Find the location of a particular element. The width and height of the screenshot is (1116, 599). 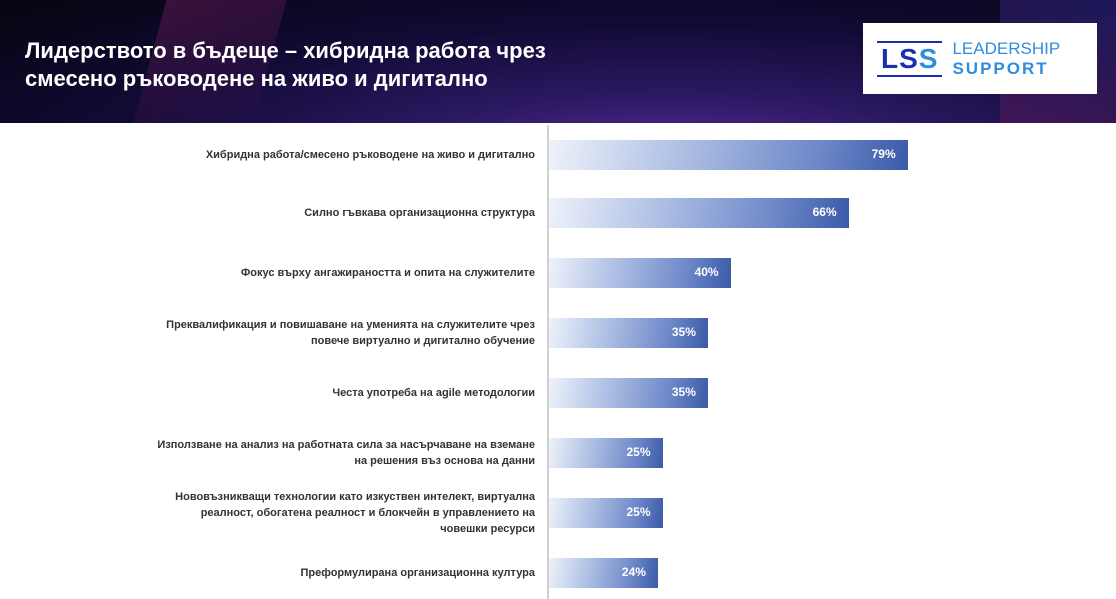

data-label: 24% is located at coordinates (633, 572).